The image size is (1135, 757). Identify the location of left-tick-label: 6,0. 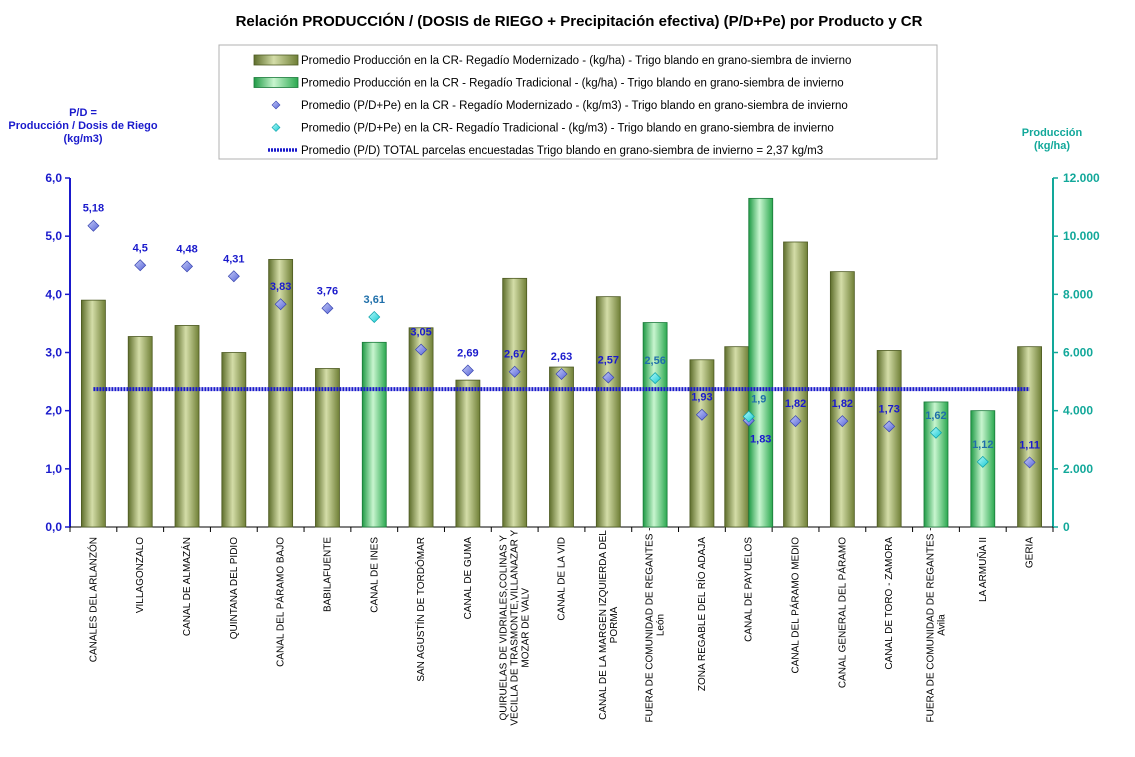
(53, 178).